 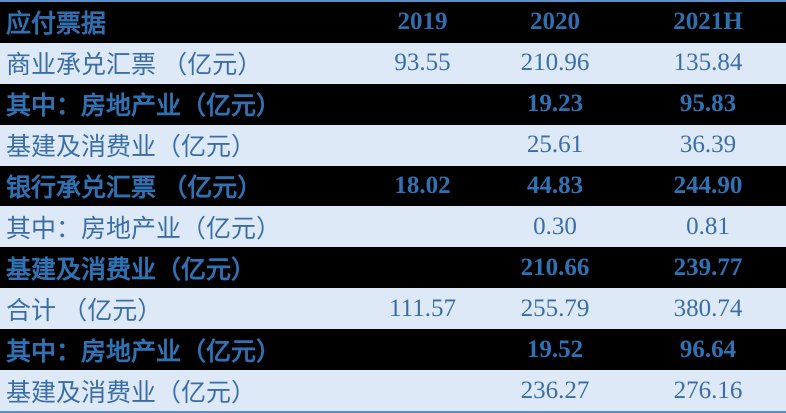 What do you see at coordinates (708, 227) in the screenshot?
I see `row-value: 0.81` at bounding box center [708, 227].